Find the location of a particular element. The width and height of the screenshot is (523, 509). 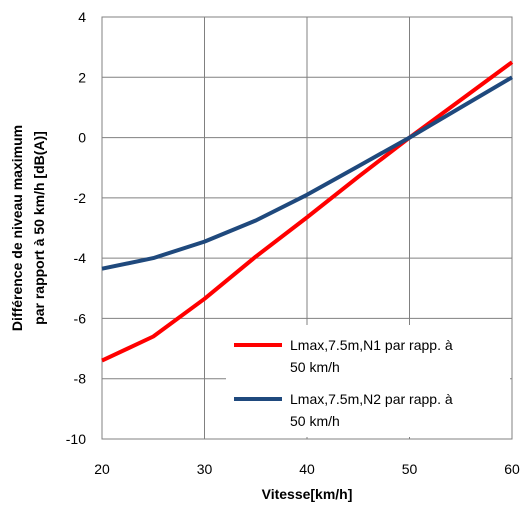

y-tick-label: 4 is located at coordinates (82, 17).